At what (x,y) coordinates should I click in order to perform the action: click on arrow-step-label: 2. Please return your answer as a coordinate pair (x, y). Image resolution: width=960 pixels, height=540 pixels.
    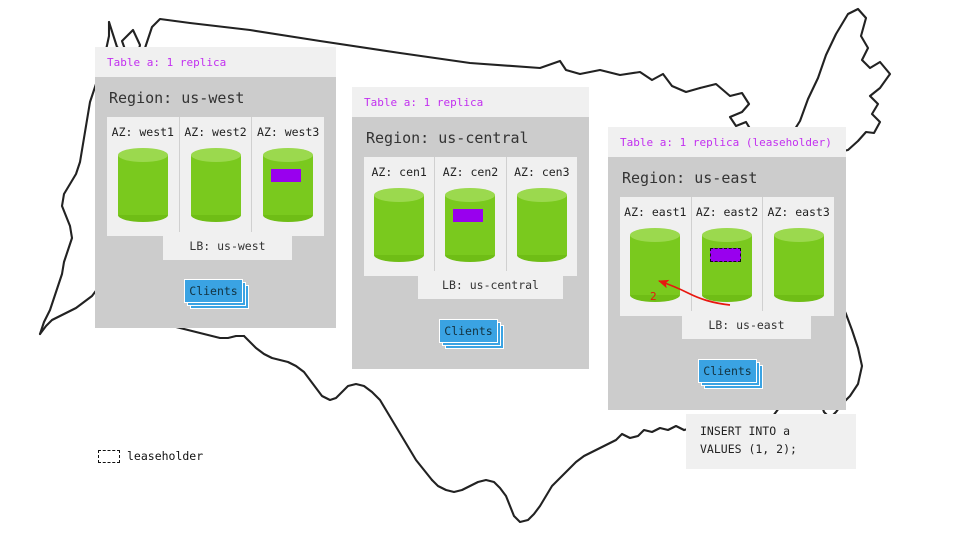
    Looking at the image, I should click on (653, 296).